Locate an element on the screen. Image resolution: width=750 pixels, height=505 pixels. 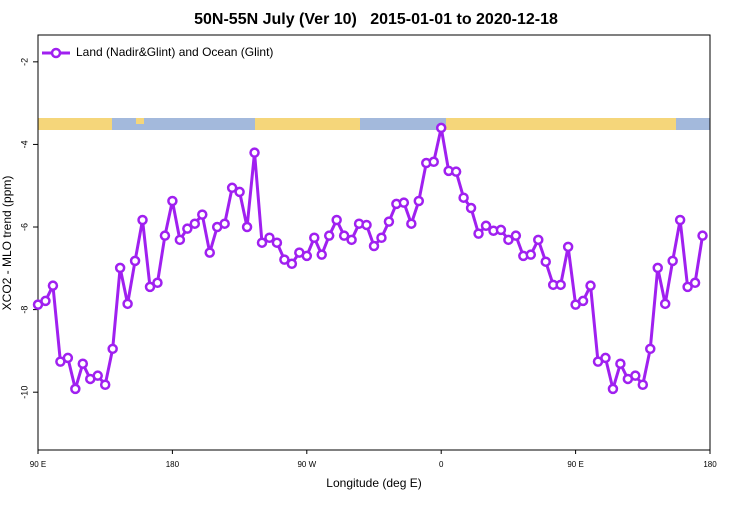
y-tick-label: -2 is located at coordinates (24, 62).